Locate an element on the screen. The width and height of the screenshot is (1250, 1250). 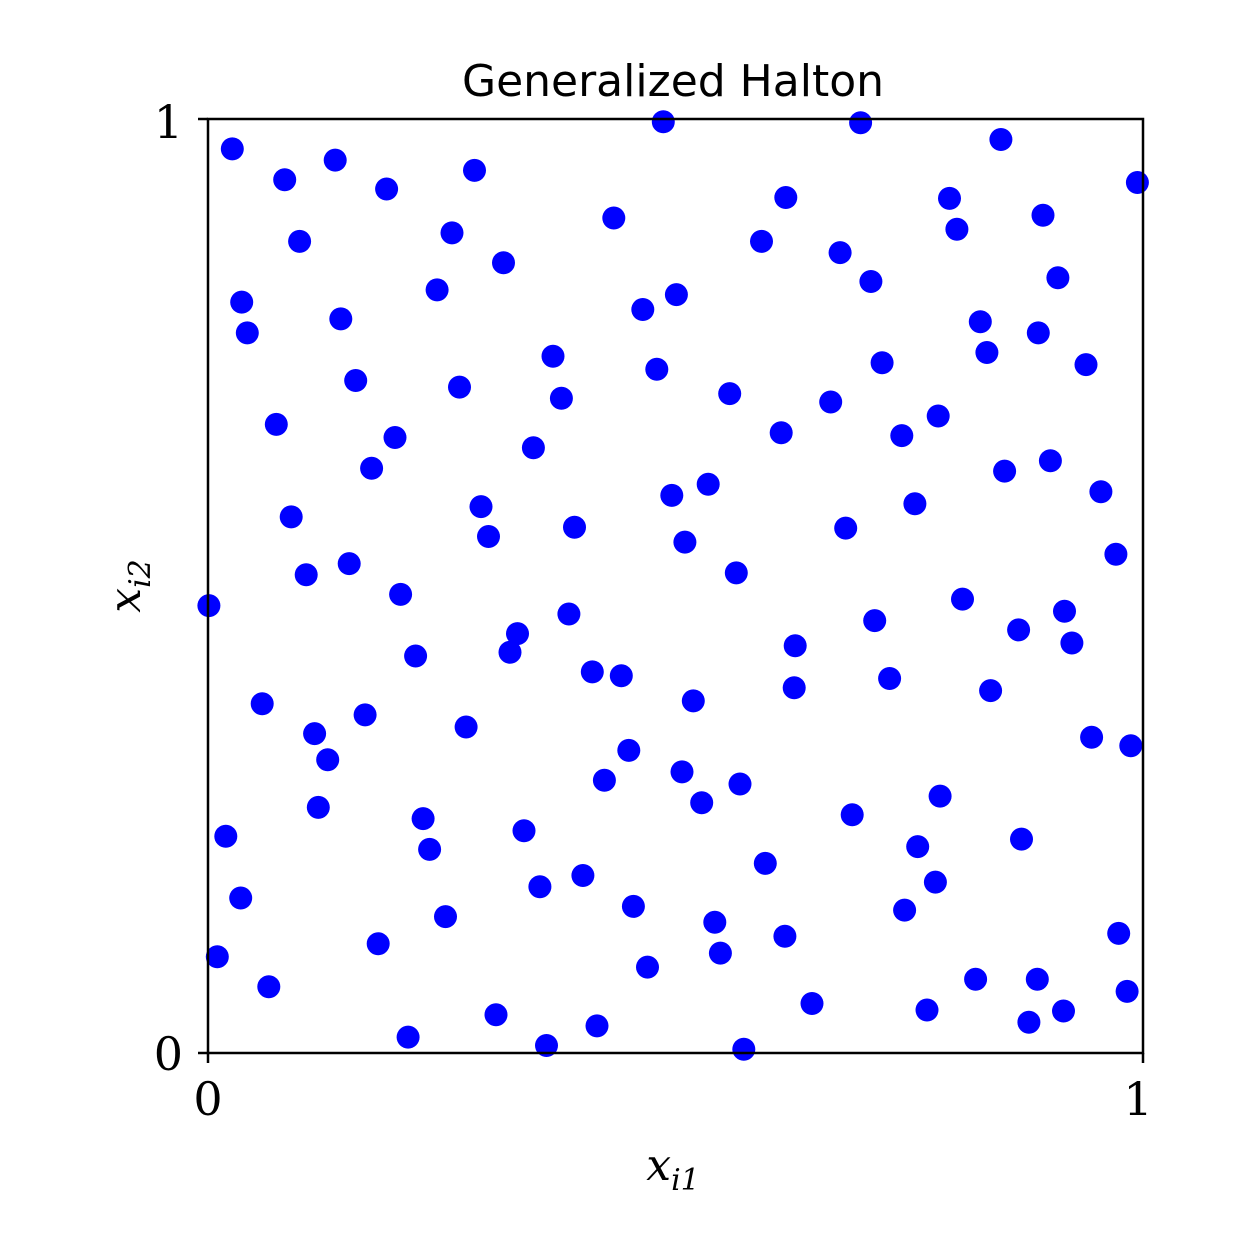
x-axis-label-subscript: i1 is located at coordinates (685, 1180).